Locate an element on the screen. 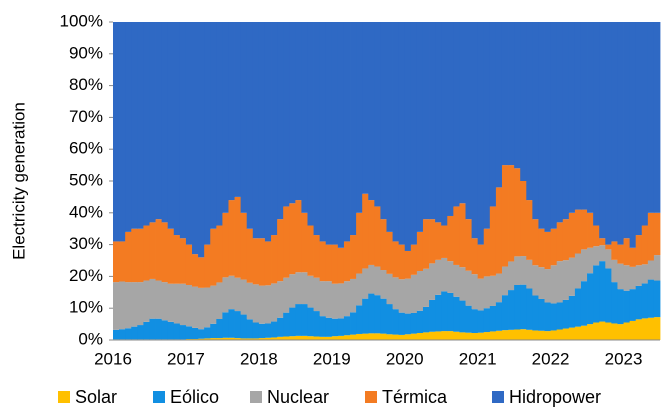 This screenshot has height=414, width=661. legend-label: Hidropower is located at coordinates (555, 397).